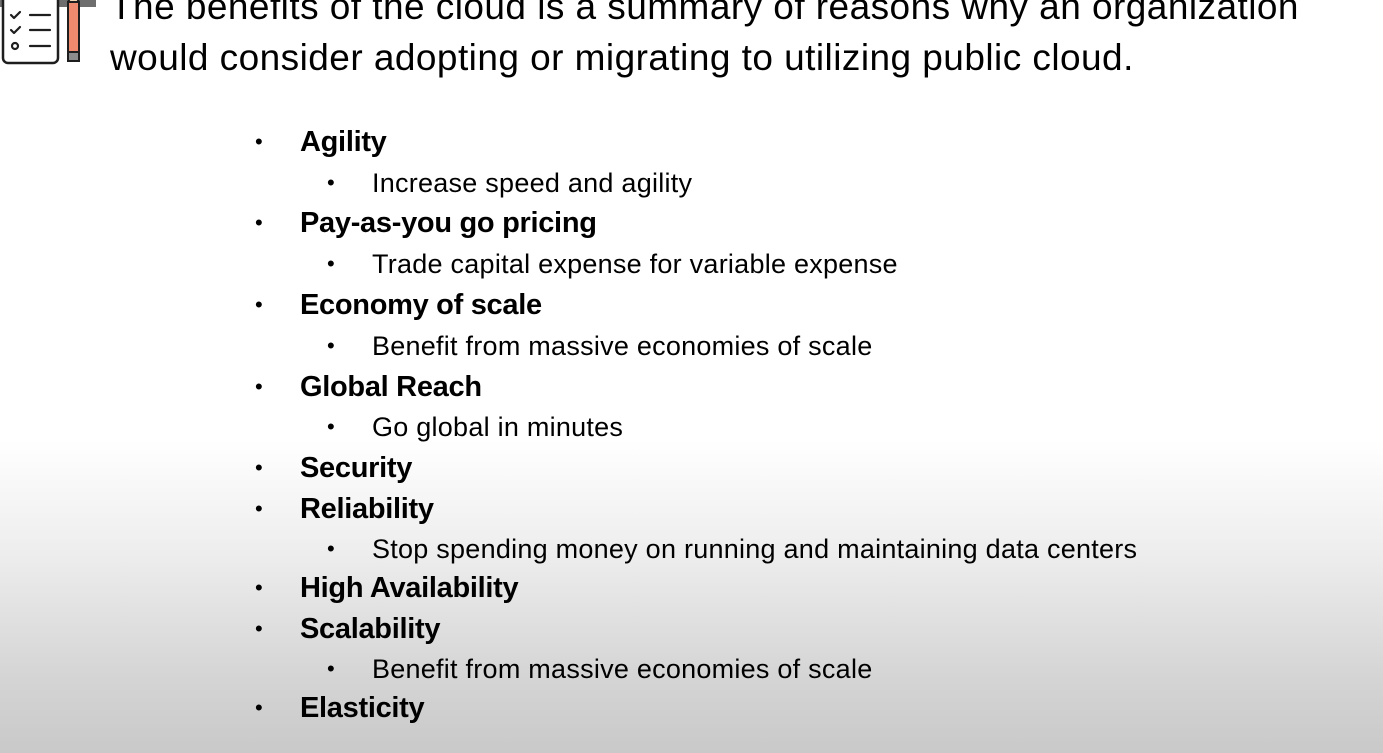 The width and height of the screenshot is (1383, 753). What do you see at coordinates (40, 32) in the screenshot?
I see `checklist-with-pencil-icon` at bounding box center [40, 32].